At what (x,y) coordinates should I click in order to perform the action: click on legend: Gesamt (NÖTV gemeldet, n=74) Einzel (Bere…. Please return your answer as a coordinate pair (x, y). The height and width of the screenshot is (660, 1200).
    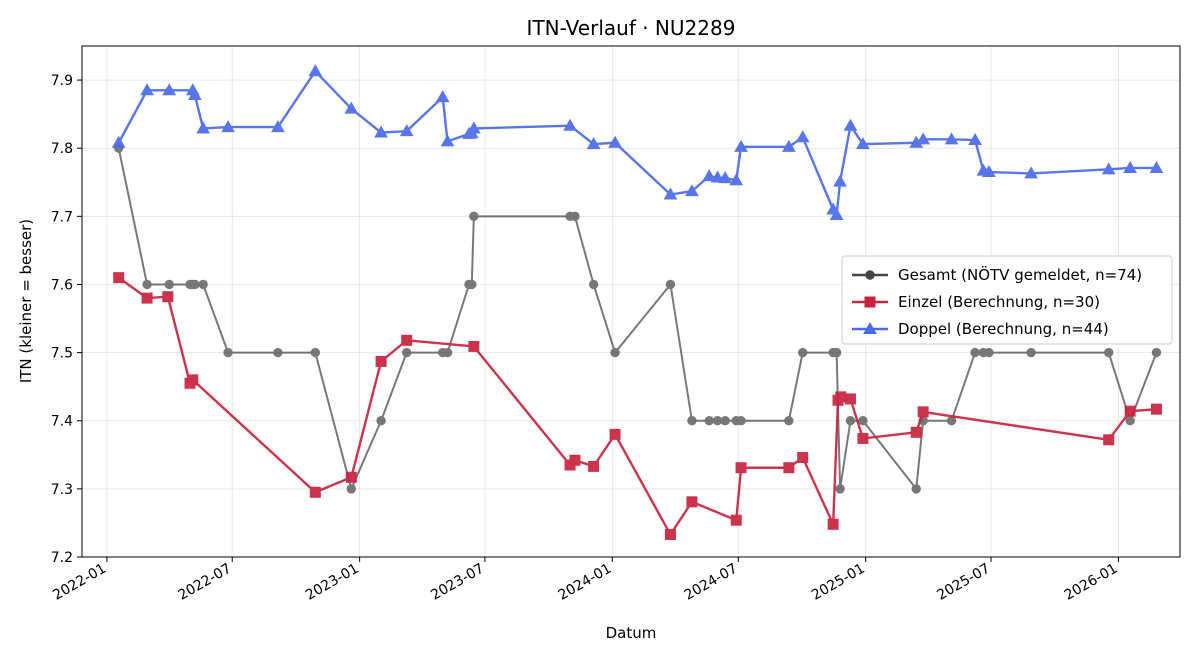
    Looking at the image, I should click on (1007, 300).